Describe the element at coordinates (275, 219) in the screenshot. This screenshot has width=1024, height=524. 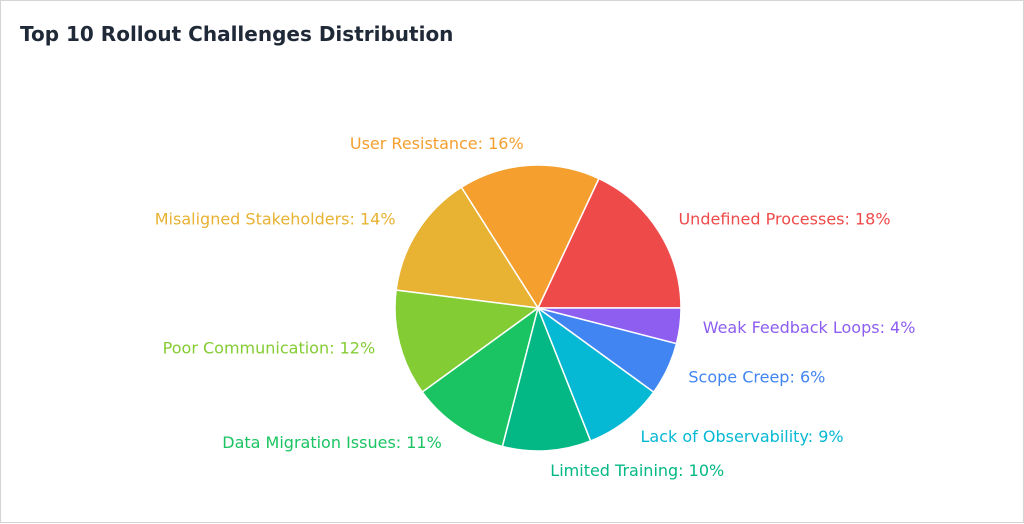
I see `slice-label: Misaligned Stakeholders: 14%` at that location.